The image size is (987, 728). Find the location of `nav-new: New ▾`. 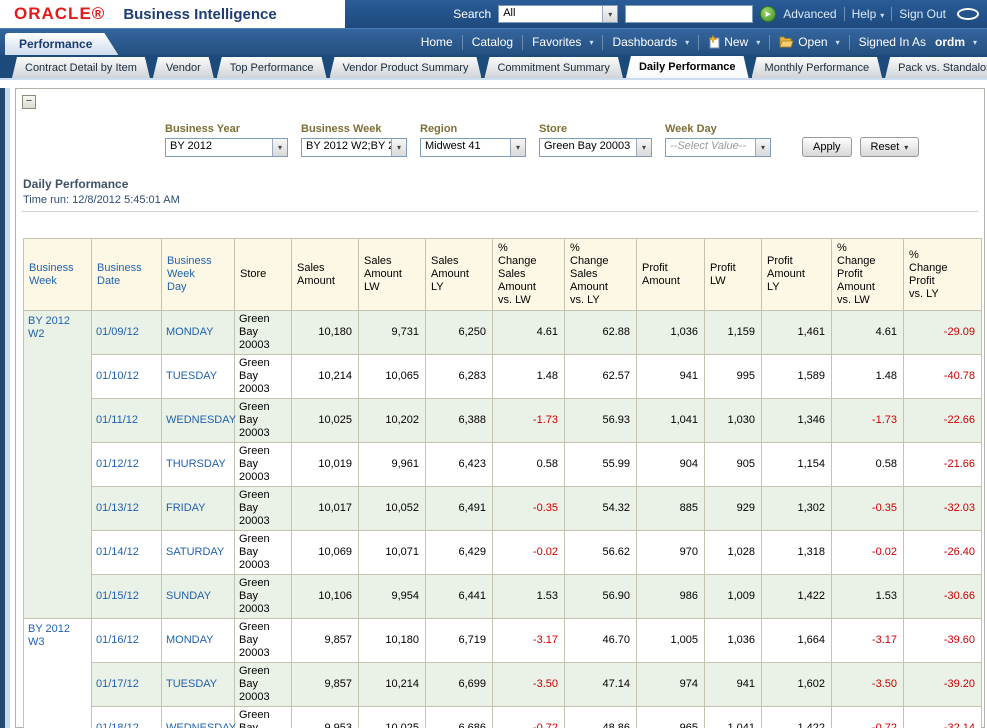

nav-new: New ▾ is located at coordinates (734, 42).